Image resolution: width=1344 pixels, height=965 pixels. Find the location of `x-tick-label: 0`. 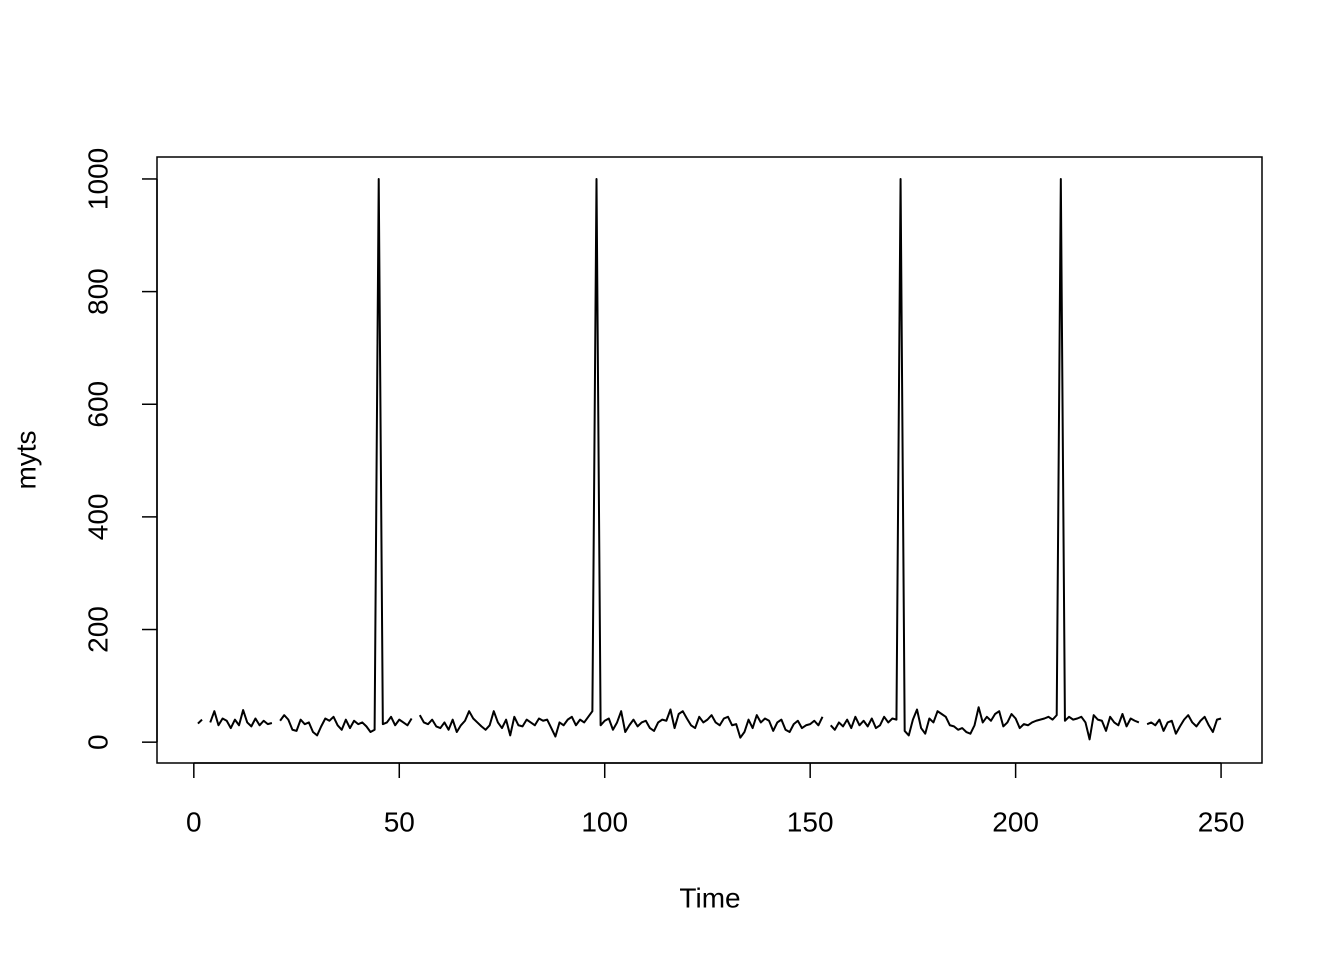

x-tick-label: 0 is located at coordinates (194, 821).